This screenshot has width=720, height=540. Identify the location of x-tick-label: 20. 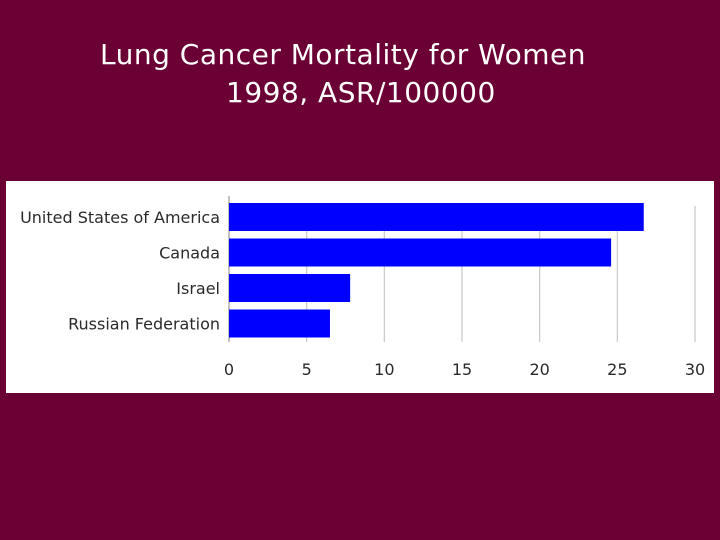
(539, 369).